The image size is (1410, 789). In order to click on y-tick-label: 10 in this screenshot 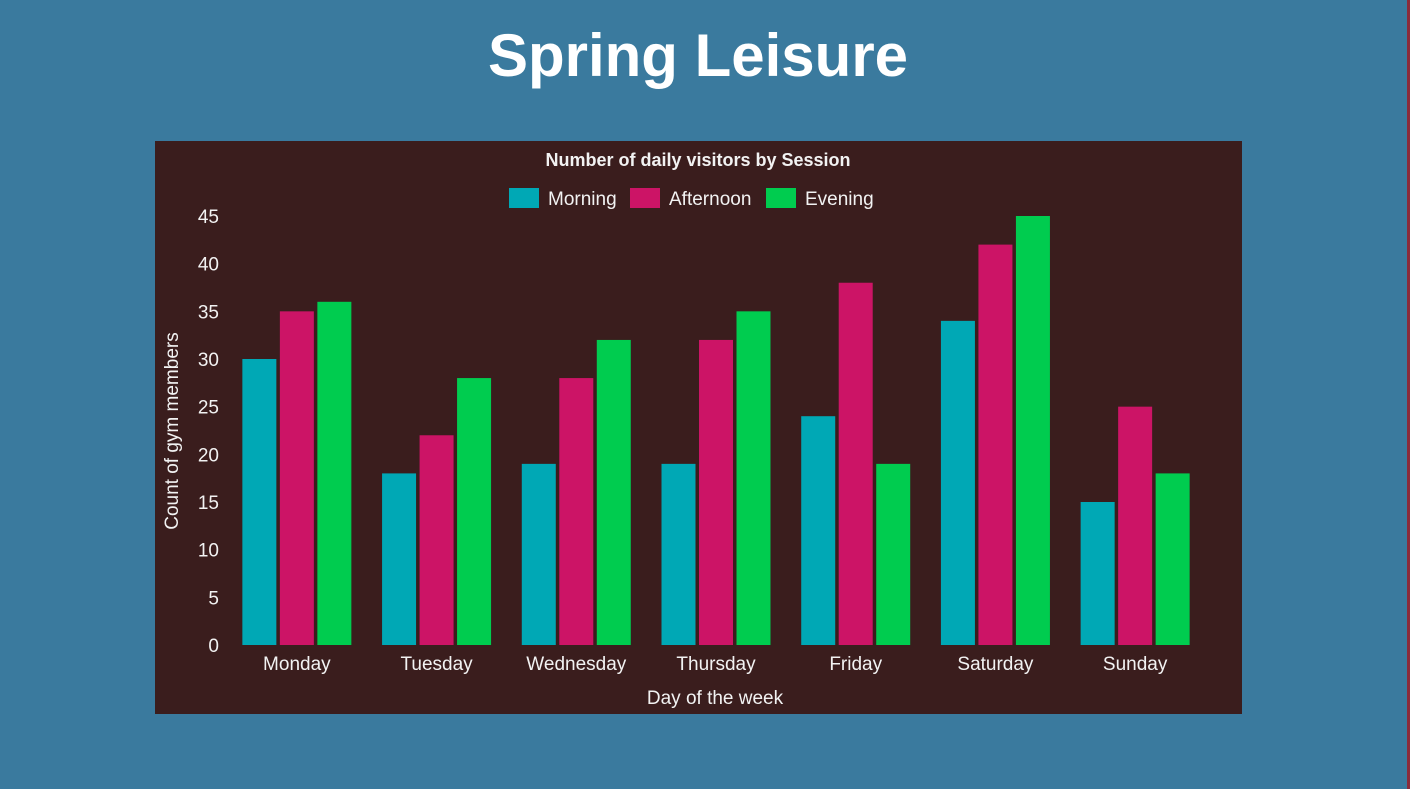, I will do `click(208, 551)`.